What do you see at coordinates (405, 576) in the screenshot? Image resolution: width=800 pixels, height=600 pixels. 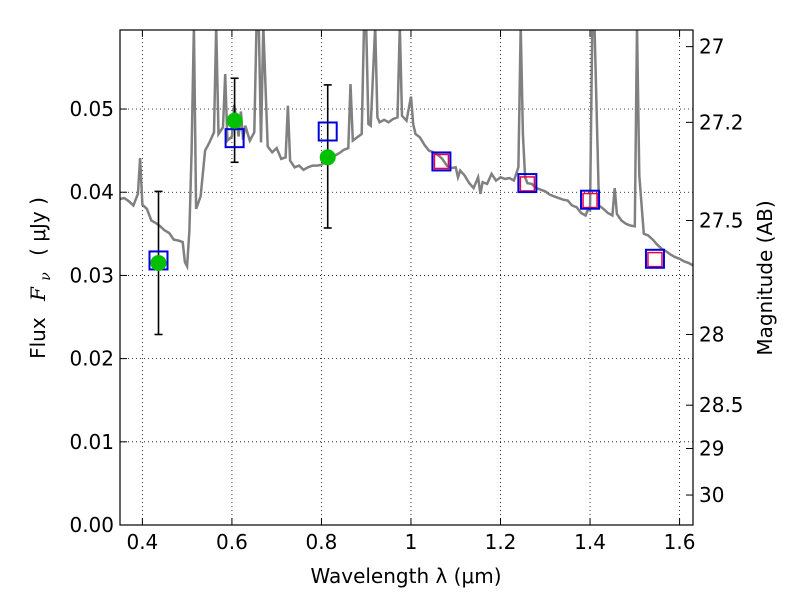 I see `x-axis-label: Wavelength λ (μm)` at bounding box center [405, 576].